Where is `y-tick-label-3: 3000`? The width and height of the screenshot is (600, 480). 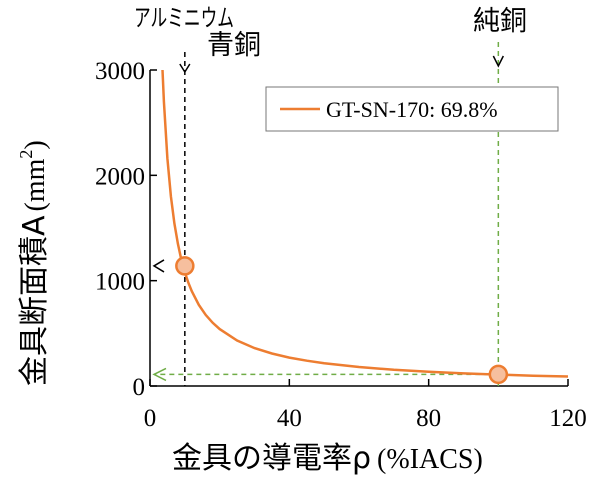
y-tick-label-3: 3000 is located at coordinates (120, 71).